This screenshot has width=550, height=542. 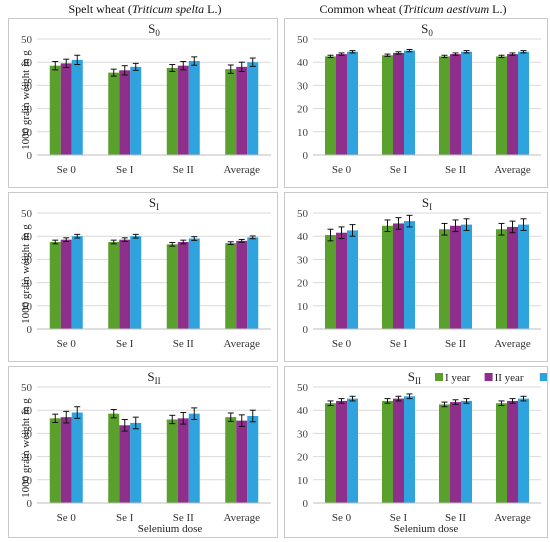 I want to click on chart-title: SII, so click(x=414, y=377).